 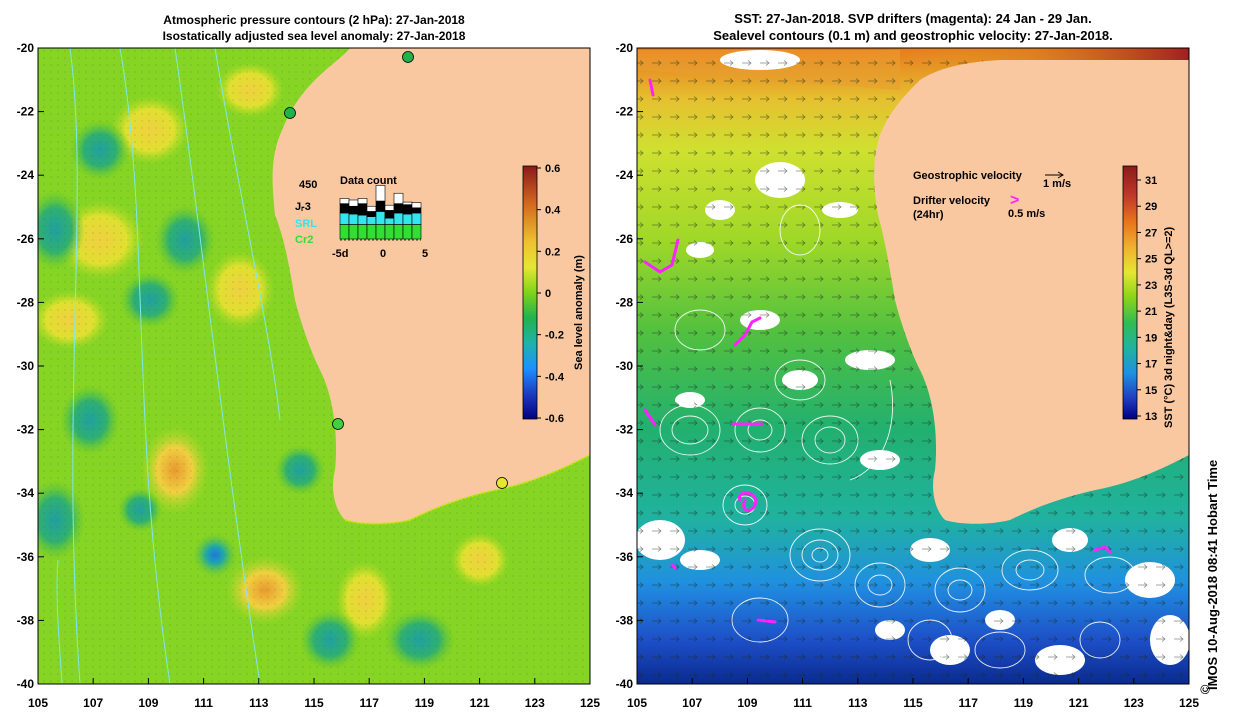 What do you see at coordinates (530, 292) in the screenshot?
I see `sla-colorbar-scale` at bounding box center [530, 292].